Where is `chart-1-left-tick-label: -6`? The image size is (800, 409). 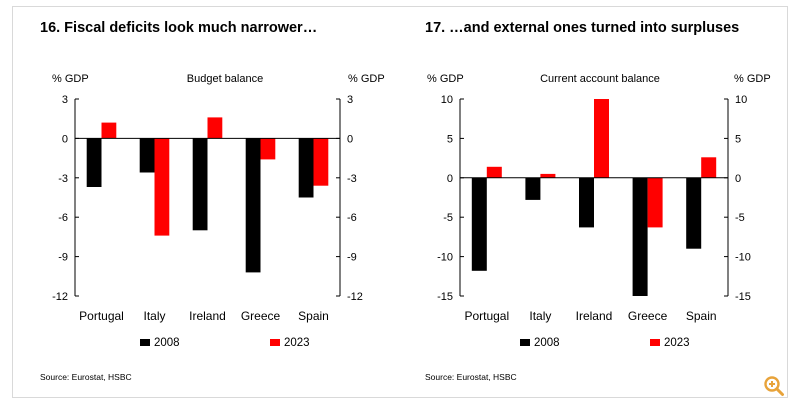 chart-1-left-tick-label: -6 is located at coordinates (63, 218).